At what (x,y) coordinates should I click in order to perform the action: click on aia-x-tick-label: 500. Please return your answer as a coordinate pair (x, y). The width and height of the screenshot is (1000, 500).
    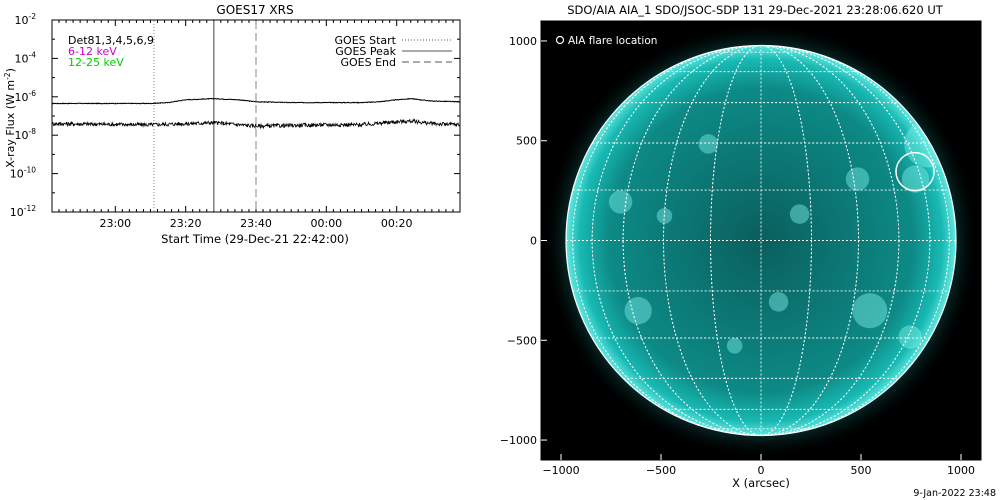
    Looking at the image, I should click on (861, 470).